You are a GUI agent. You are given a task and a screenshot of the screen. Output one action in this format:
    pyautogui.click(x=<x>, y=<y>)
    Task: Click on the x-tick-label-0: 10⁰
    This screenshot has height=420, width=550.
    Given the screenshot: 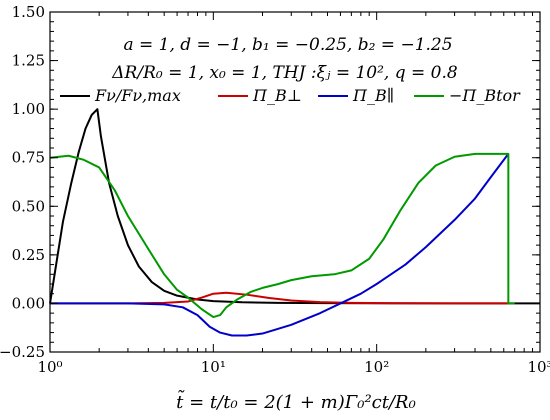 What is the action you would take?
    pyautogui.click(x=49, y=367)
    